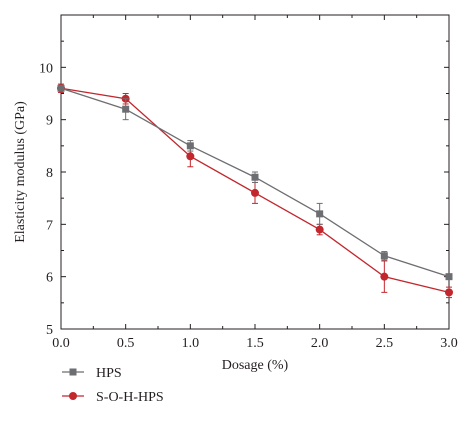  What do you see at coordinates (61, 343) in the screenshot?
I see `x-tick-label: 0.0` at bounding box center [61, 343].